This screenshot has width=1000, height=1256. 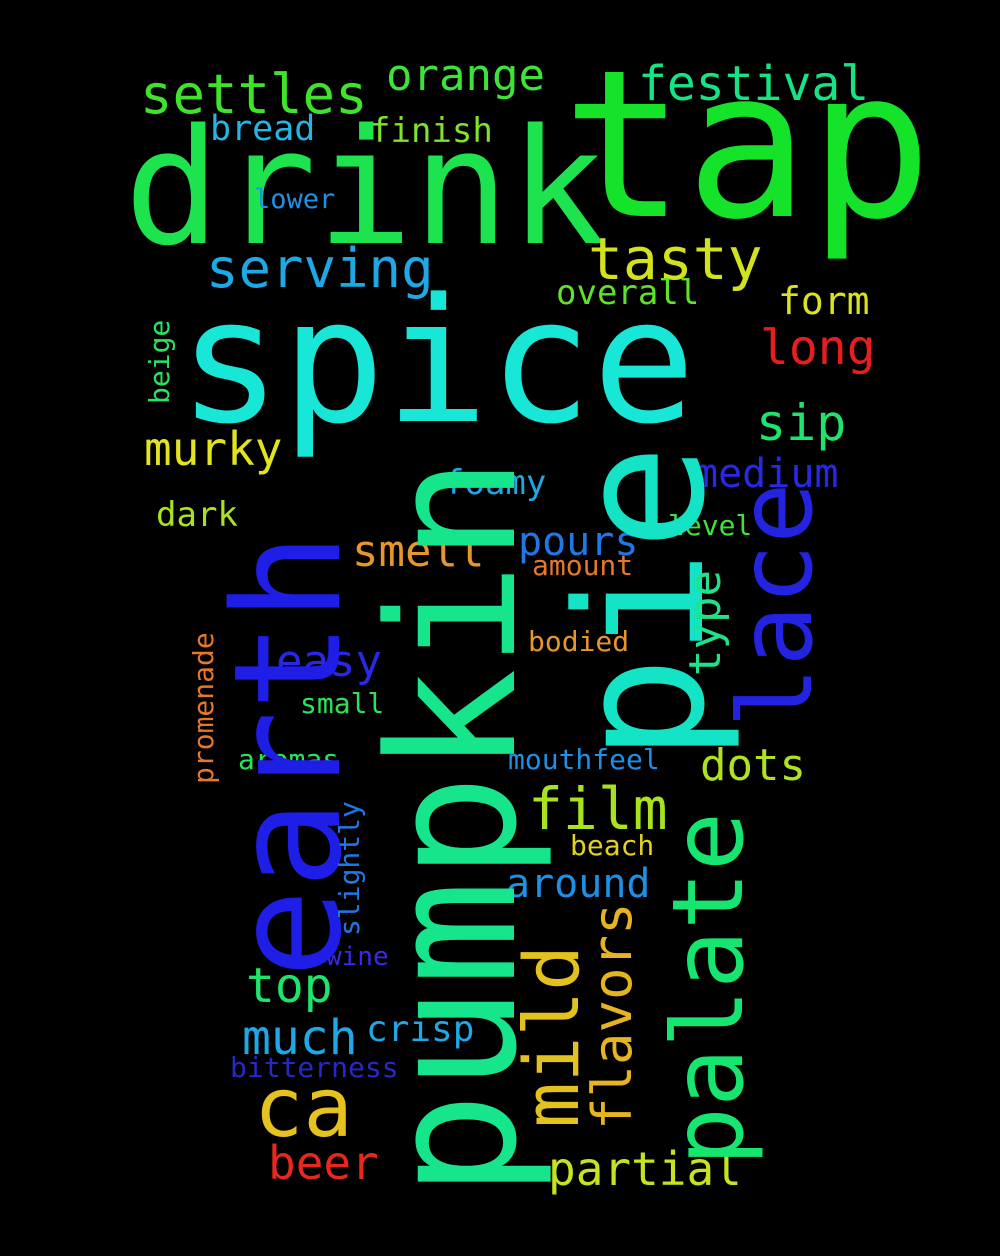 What do you see at coordinates (705, 623) in the screenshot?
I see `word-type: type` at bounding box center [705, 623].